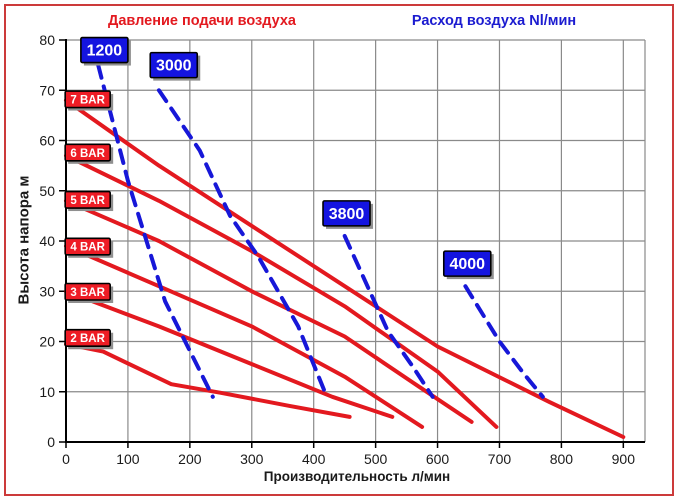  I want to click on x-tick-label-600: 600, so click(438, 459).